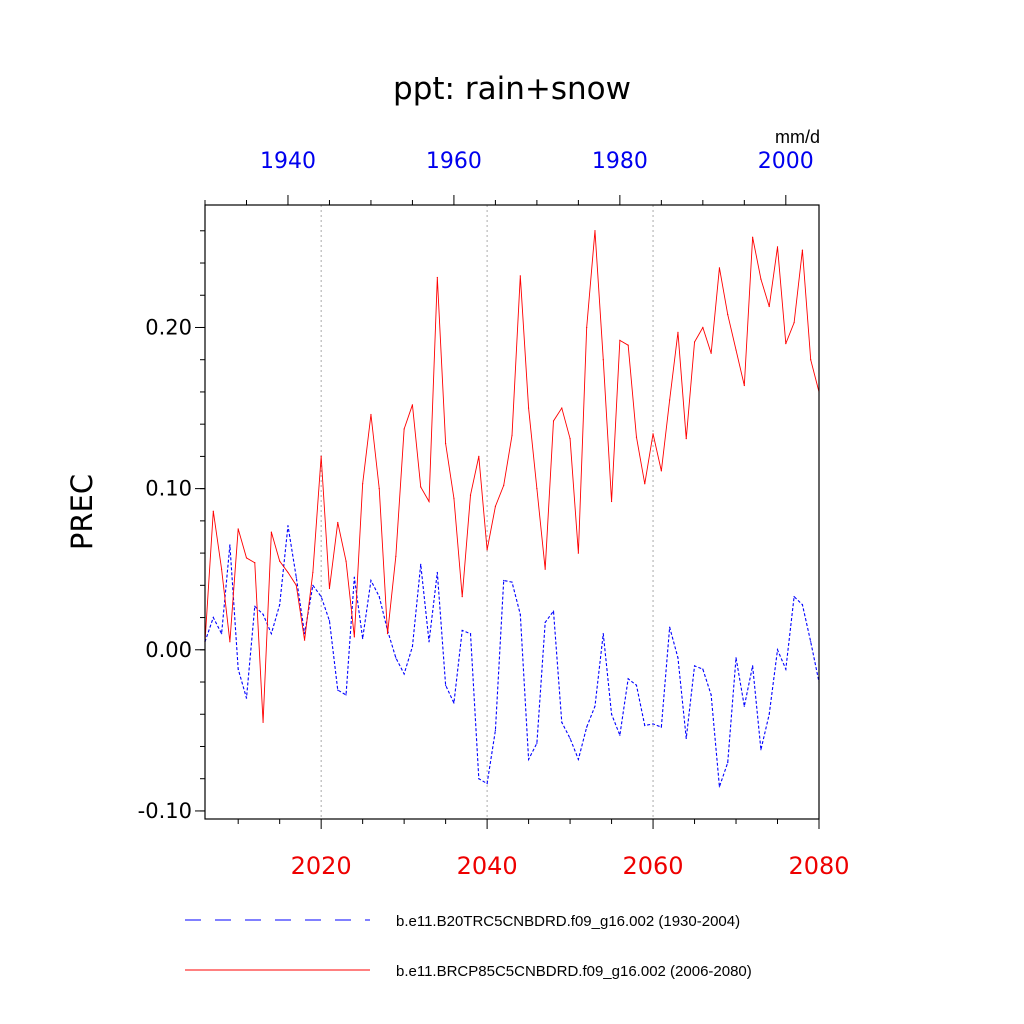 The width and height of the screenshot is (1024, 1024). I want to click on x-bottom-tick-label: 2040, so click(487, 866).